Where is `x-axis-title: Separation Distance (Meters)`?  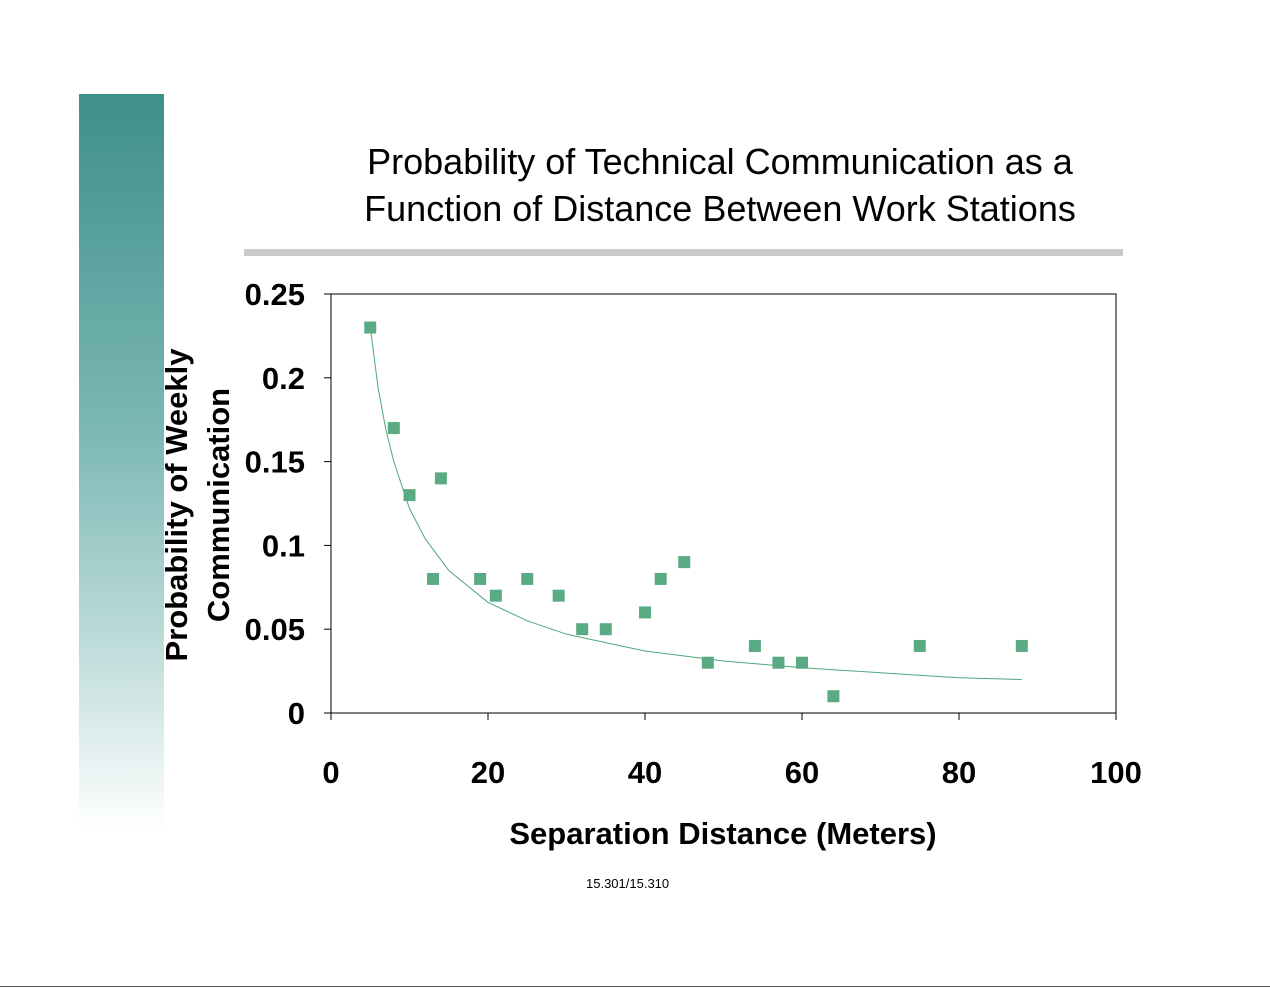
x-axis-title: Separation Distance (Meters) is located at coordinates (722, 833).